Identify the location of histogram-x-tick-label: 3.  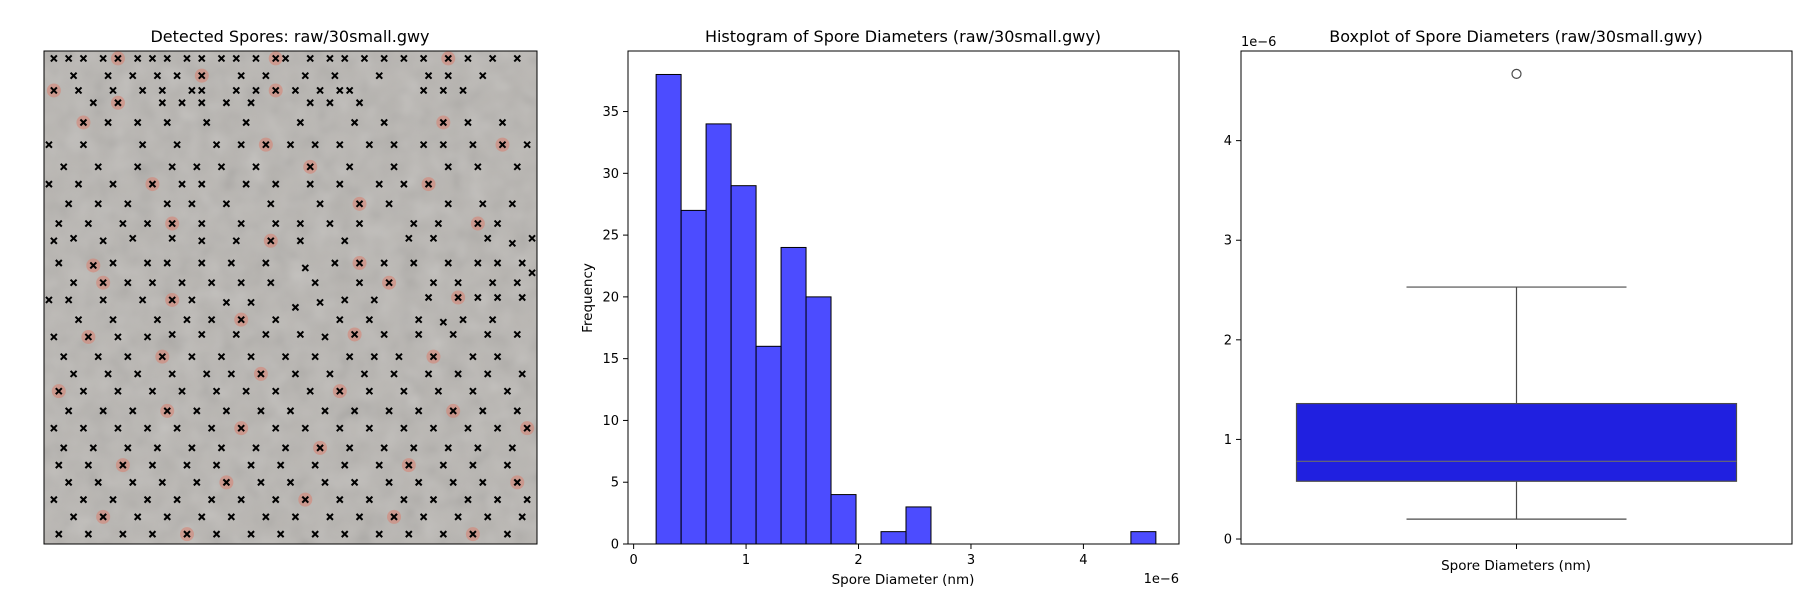
(971, 560).